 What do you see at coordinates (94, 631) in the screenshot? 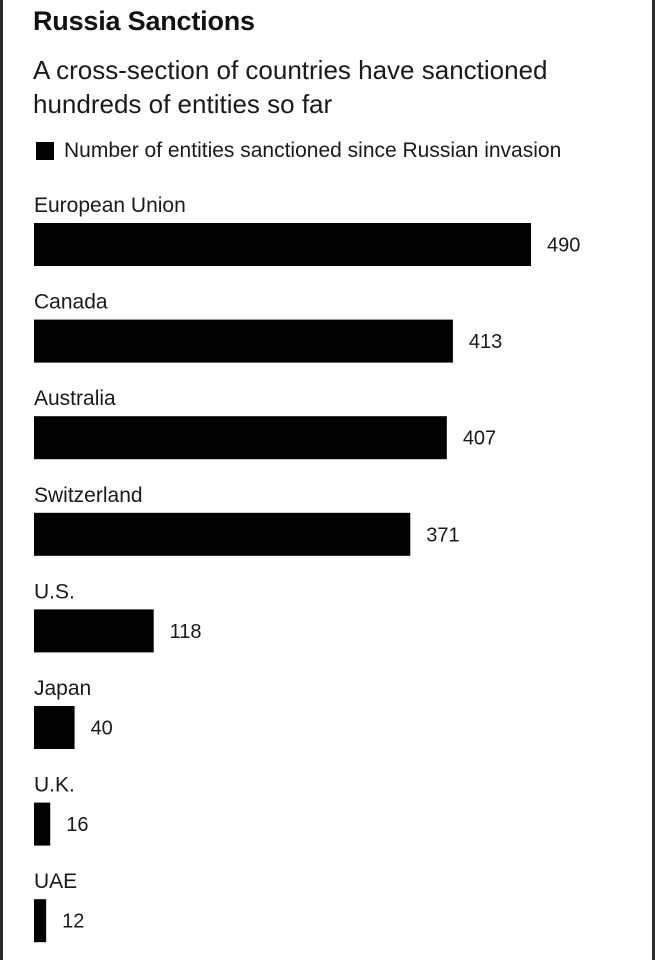
I see `bar-u-s` at bounding box center [94, 631].